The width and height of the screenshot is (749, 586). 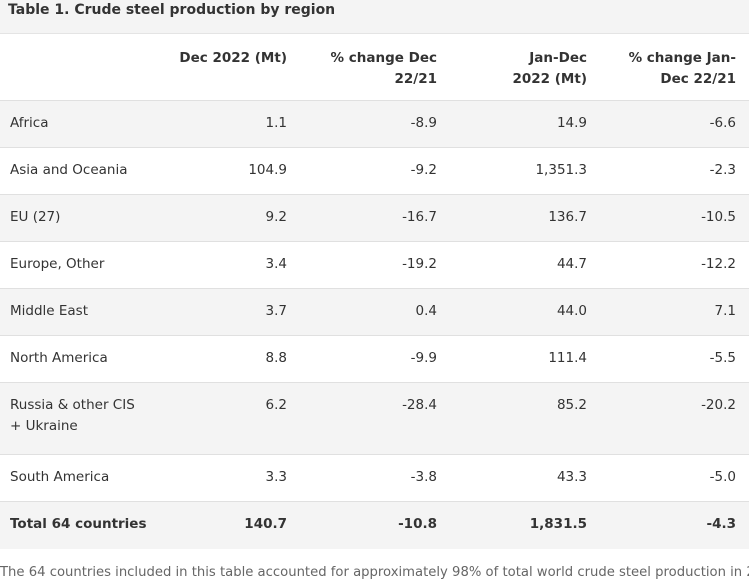 What do you see at coordinates (525, 218) in the screenshot?
I see `ytd-value: 136.7` at bounding box center [525, 218].